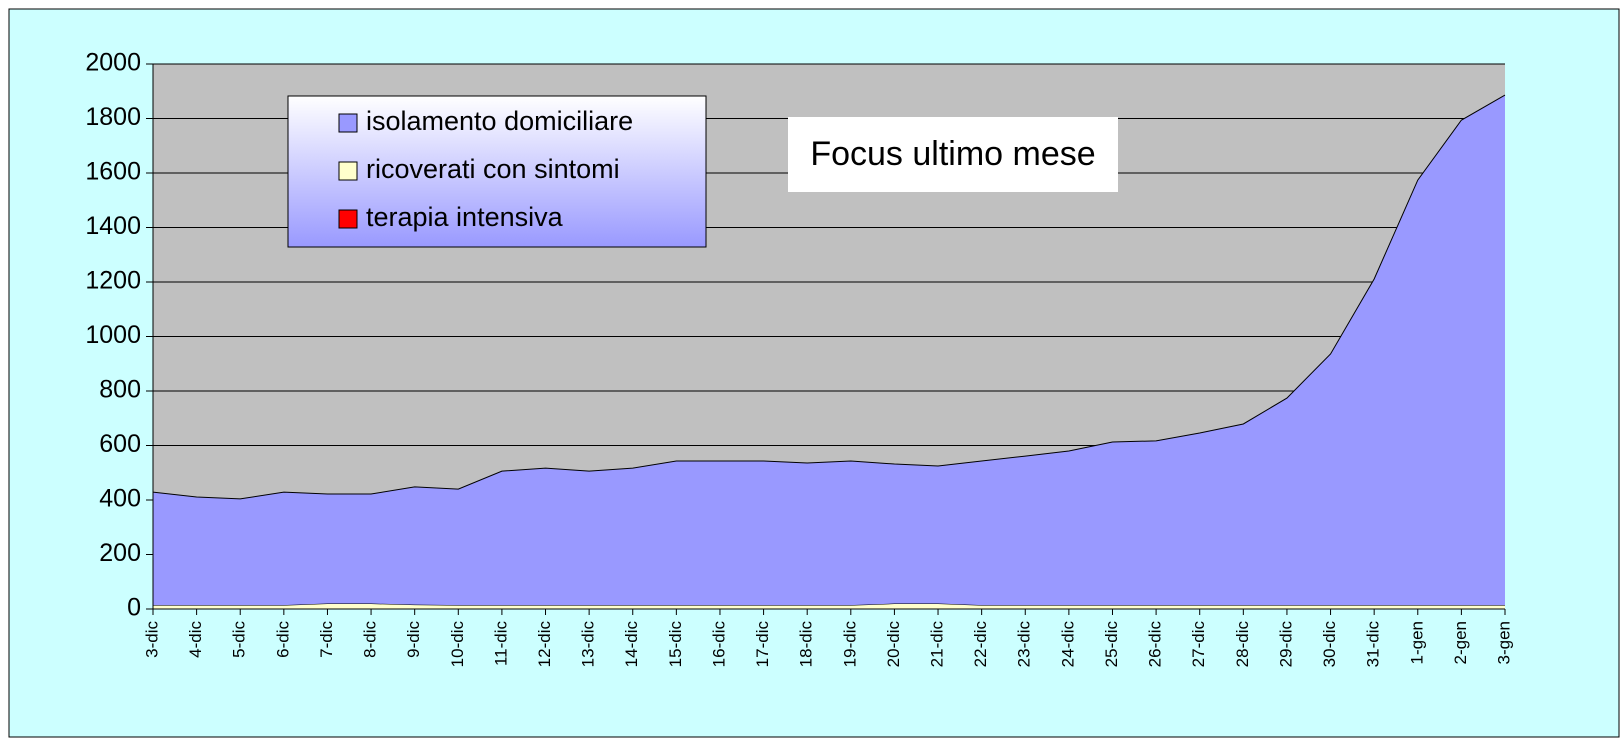  What do you see at coordinates (849, 644) in the screenshot?
I see `x-tick-label: 19-dic` at bounding box center [849, 644].